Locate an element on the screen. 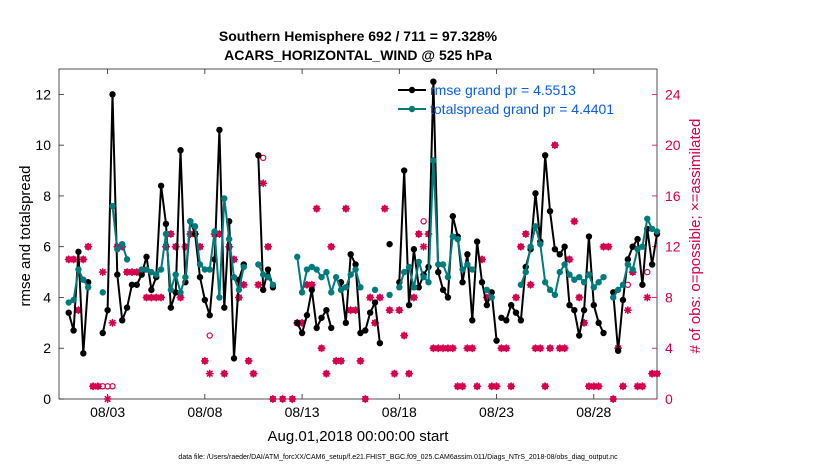 The height and width of the screenshot is (470, 830). legend-rmse-marker is located at coordinates (412, 90).